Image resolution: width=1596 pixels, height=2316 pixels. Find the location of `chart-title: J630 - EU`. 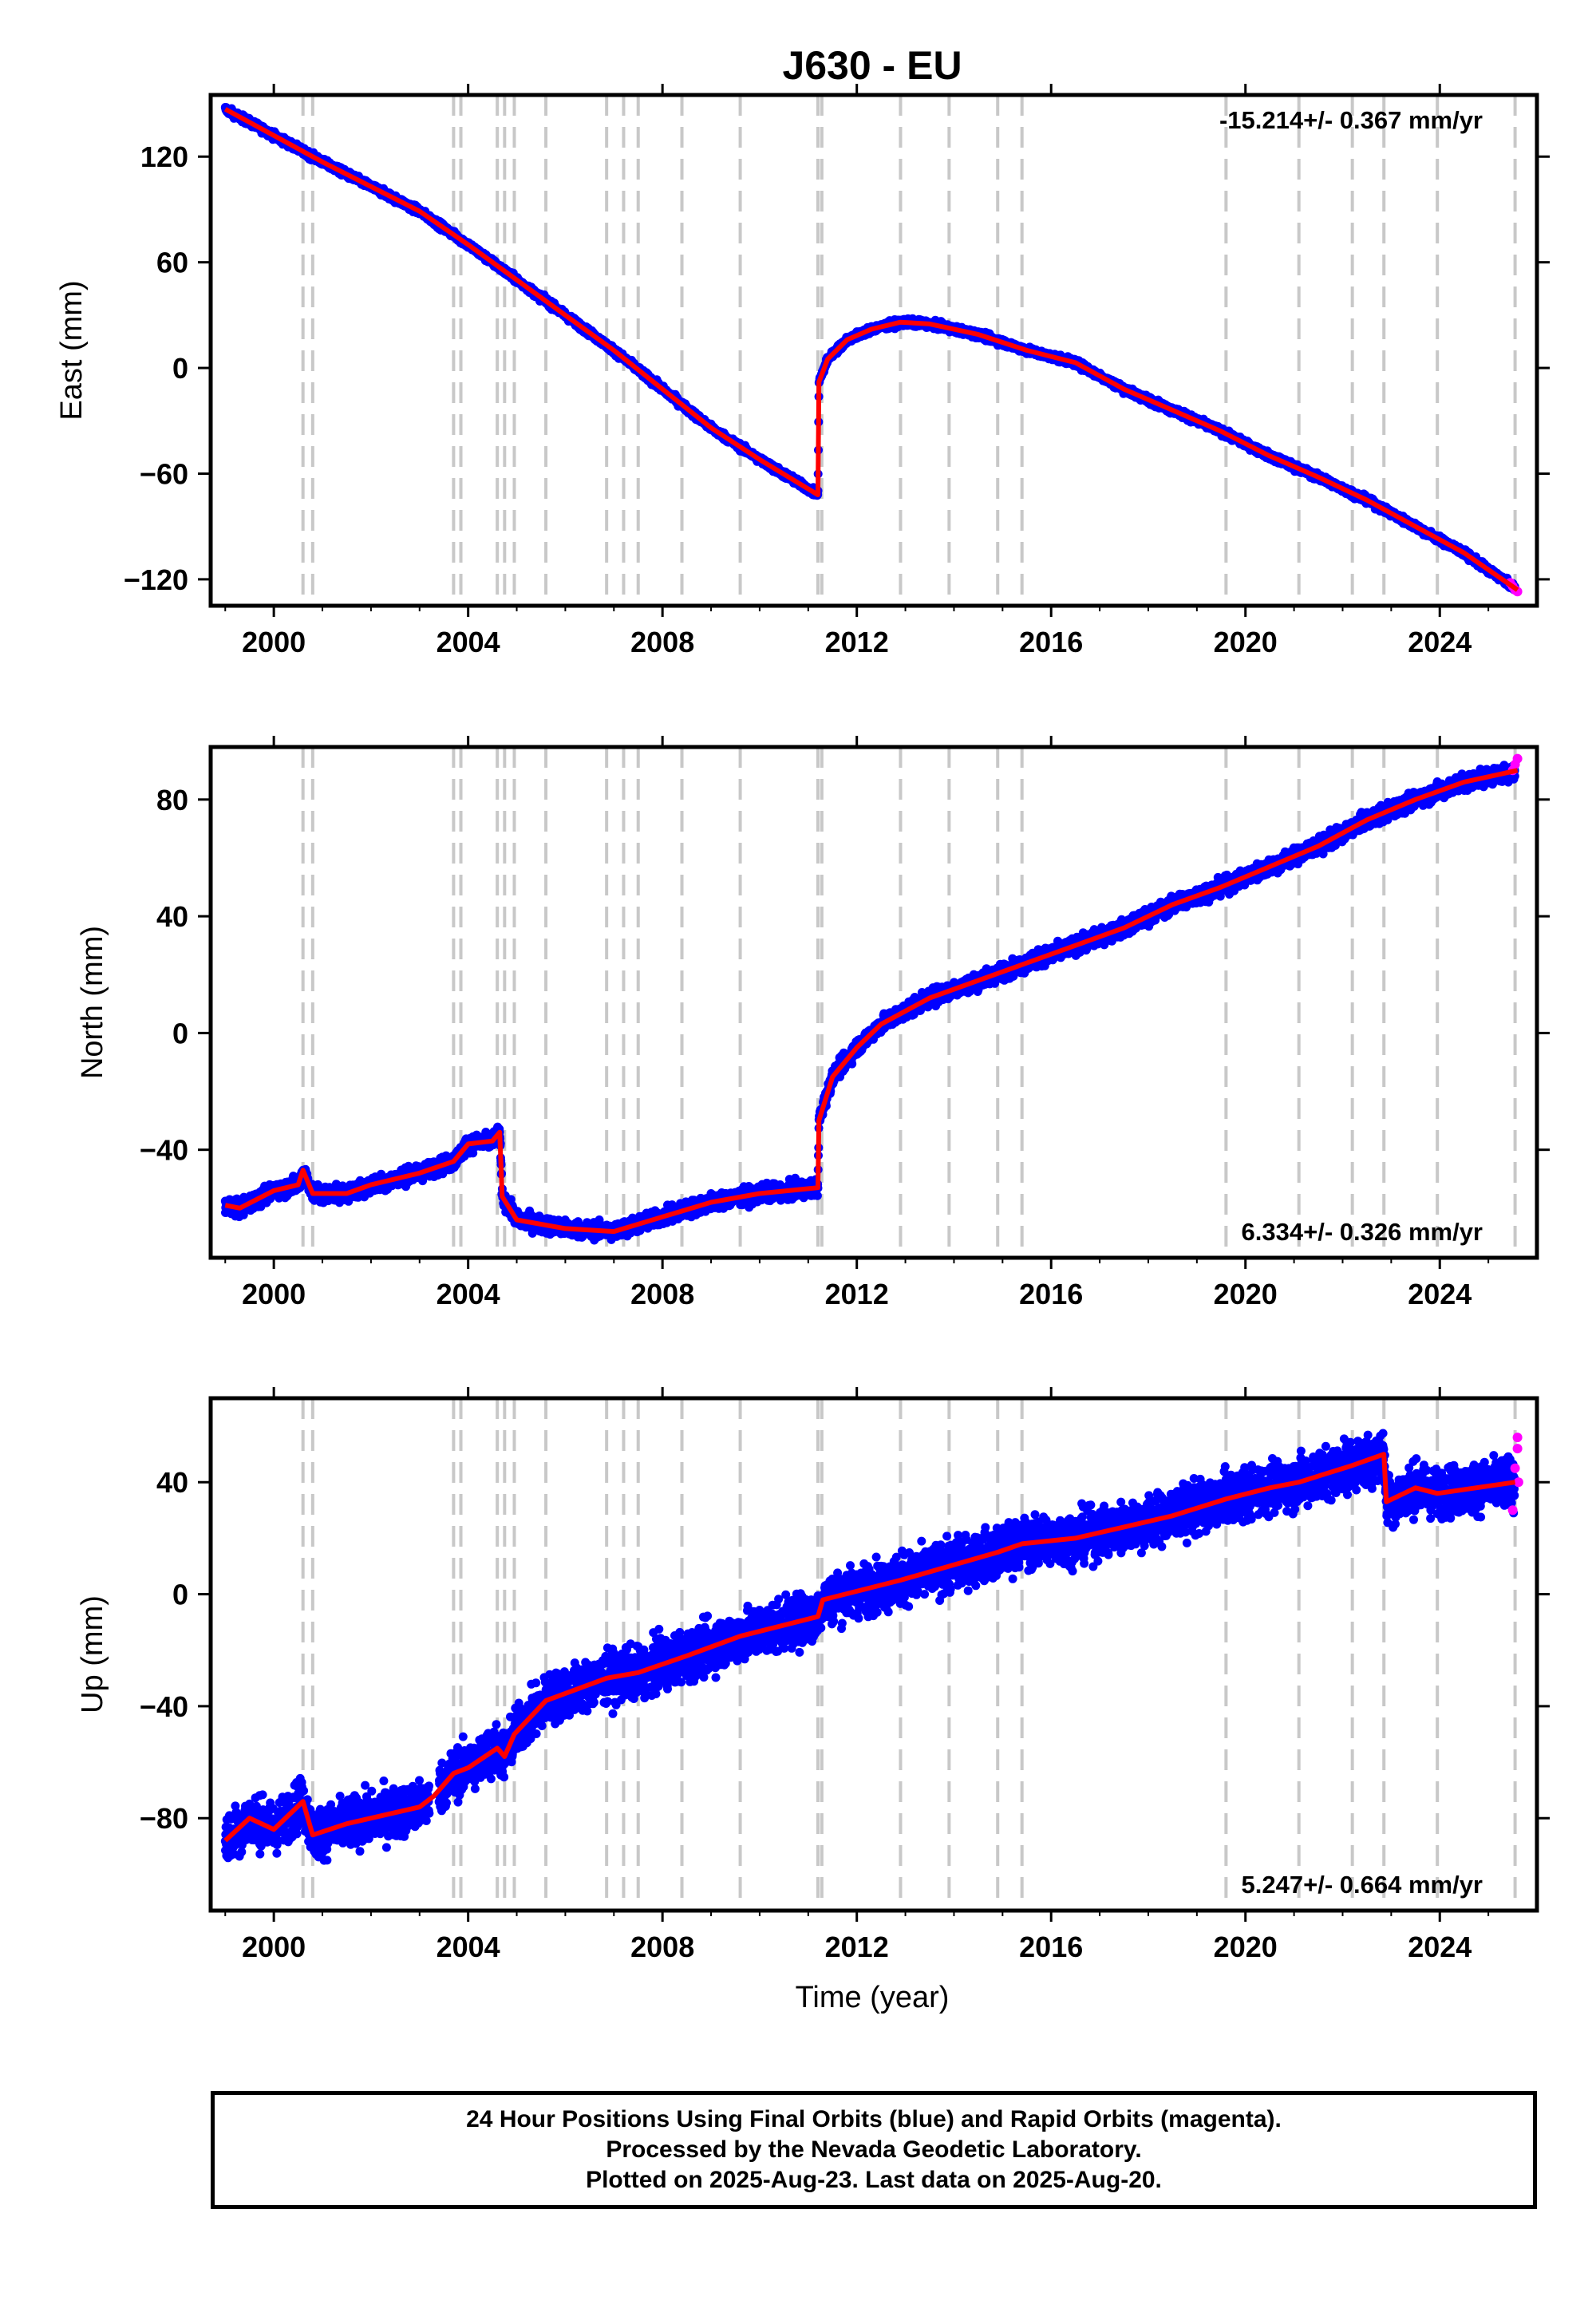

chart-title: J630 - EU is located at coordinates (872, 65).